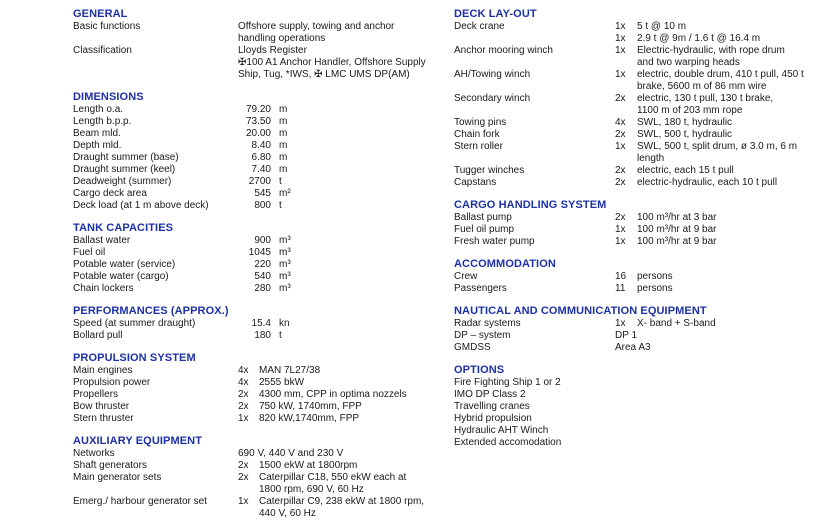  I want to click on spec-value-line: brake, 5600 m of 86 mm wire, so click(720, 87).